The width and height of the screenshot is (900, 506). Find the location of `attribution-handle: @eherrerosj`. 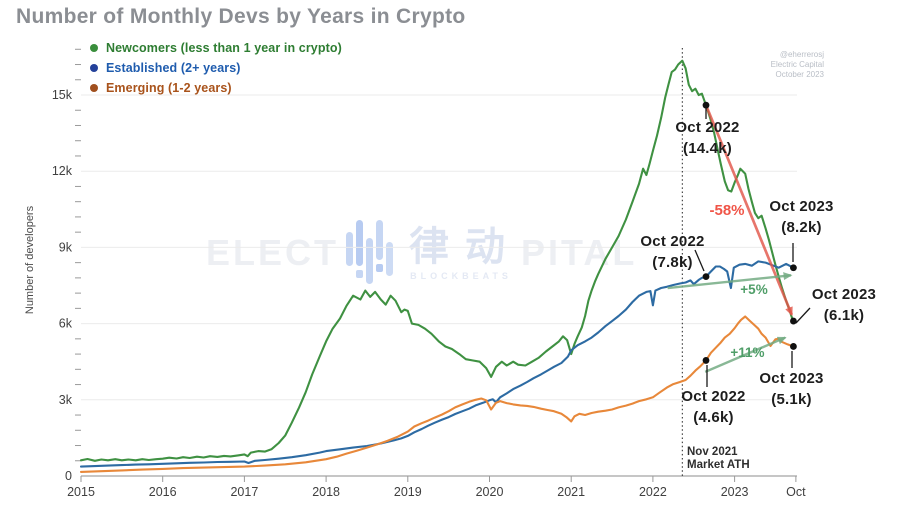

attribution-handle: @eherrerosj is located at coordinates (801, 54).